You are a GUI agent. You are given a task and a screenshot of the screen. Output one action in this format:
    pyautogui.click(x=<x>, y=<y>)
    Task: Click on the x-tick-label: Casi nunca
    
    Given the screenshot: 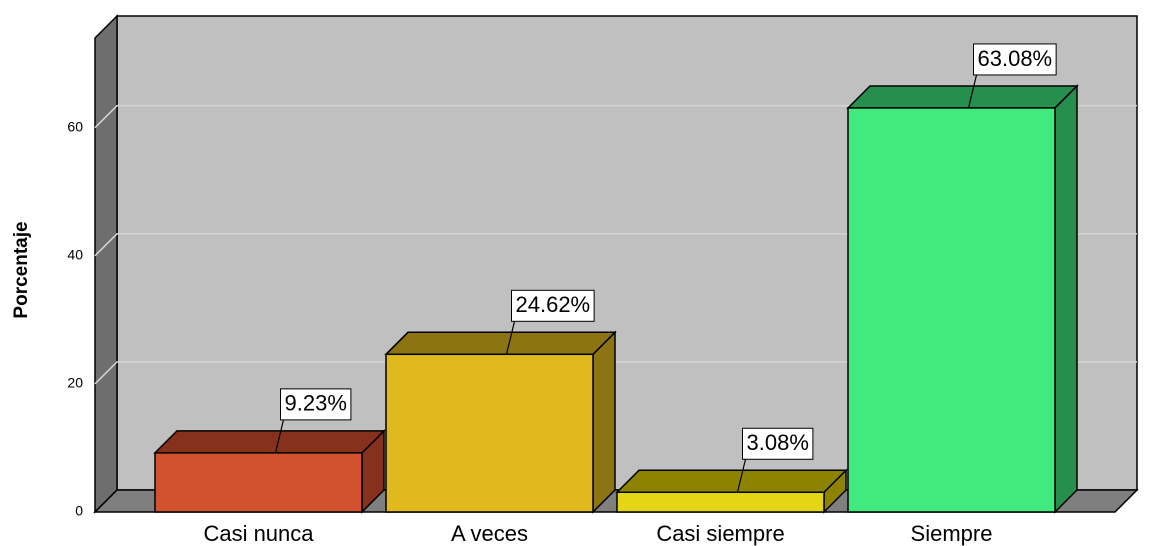 What is the action you would take?
    pyautogui.click(x=258, y=533)
    